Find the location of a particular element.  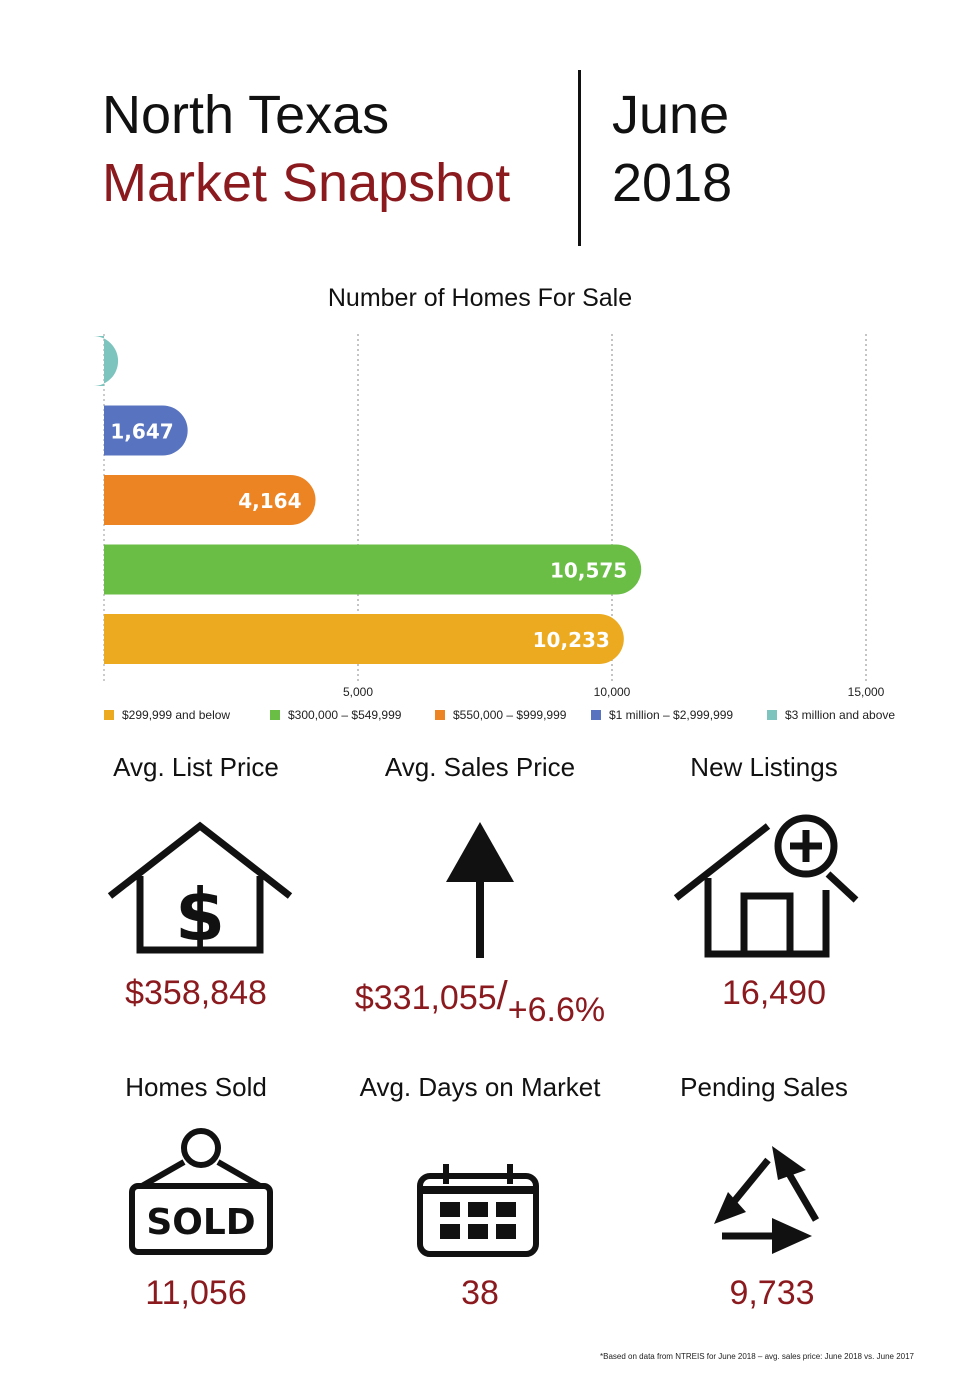

bar-value-label: 10,233 is located at coordinates (571, 640).